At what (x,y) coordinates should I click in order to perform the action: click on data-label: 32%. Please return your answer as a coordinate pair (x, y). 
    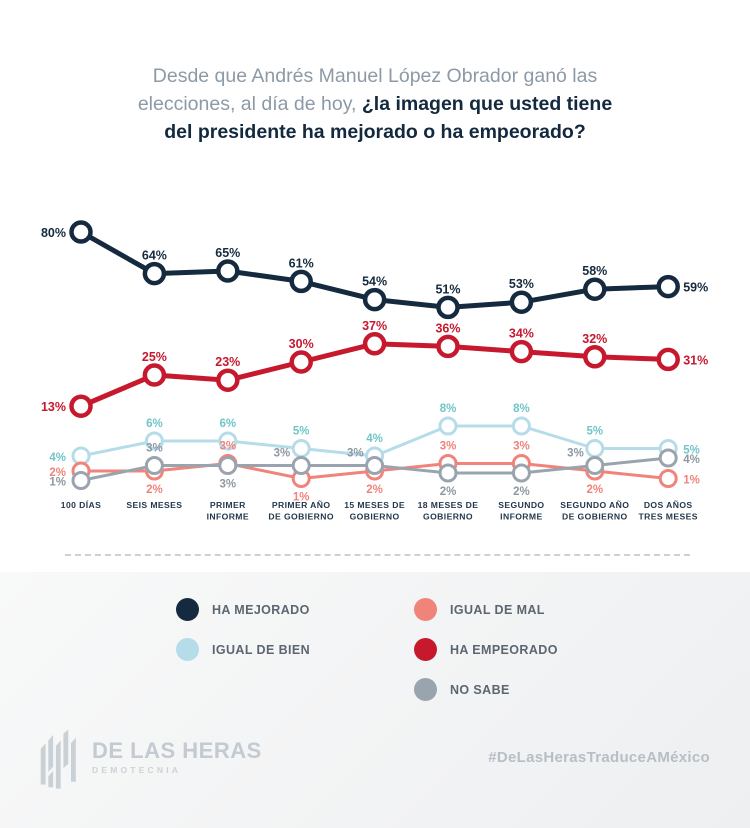
    Looking at the image, I should click on (594, 339).